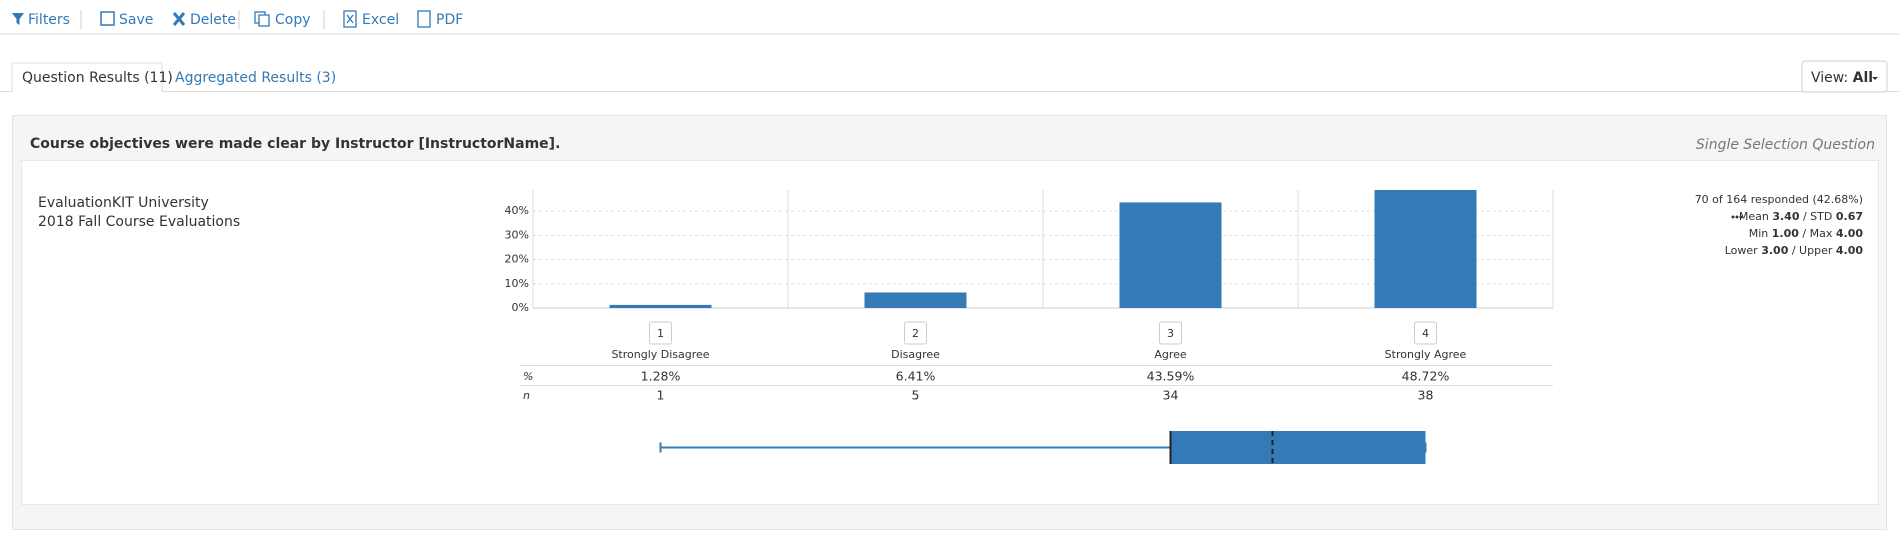 The width and height of the screenshot is (1900, 539). What do you see at coordinates (916, 395) in the screenshot?
I see `count-cell: 5` at bounding box center [916, 395].